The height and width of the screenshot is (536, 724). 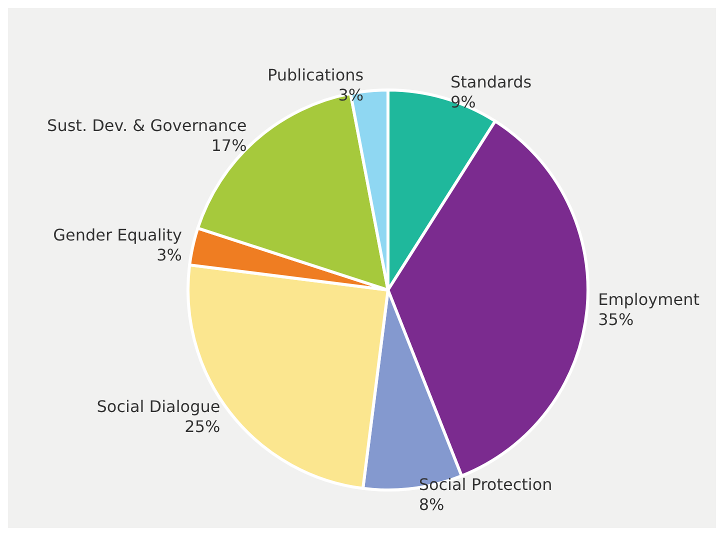 I want to click on data-label: 17%, so click(x=229, y=145).